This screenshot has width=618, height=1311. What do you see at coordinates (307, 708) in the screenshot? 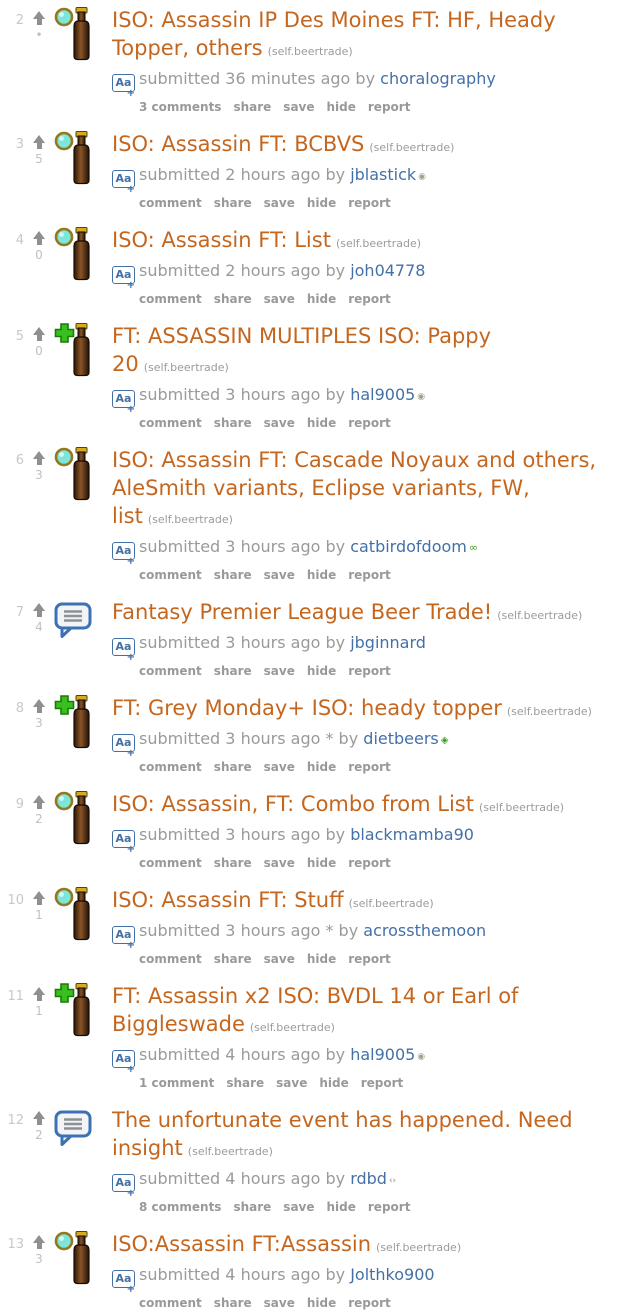
I see `post-title: FT: Grey Monday+ ISO: heady topper` at bounding box center [307, 708].